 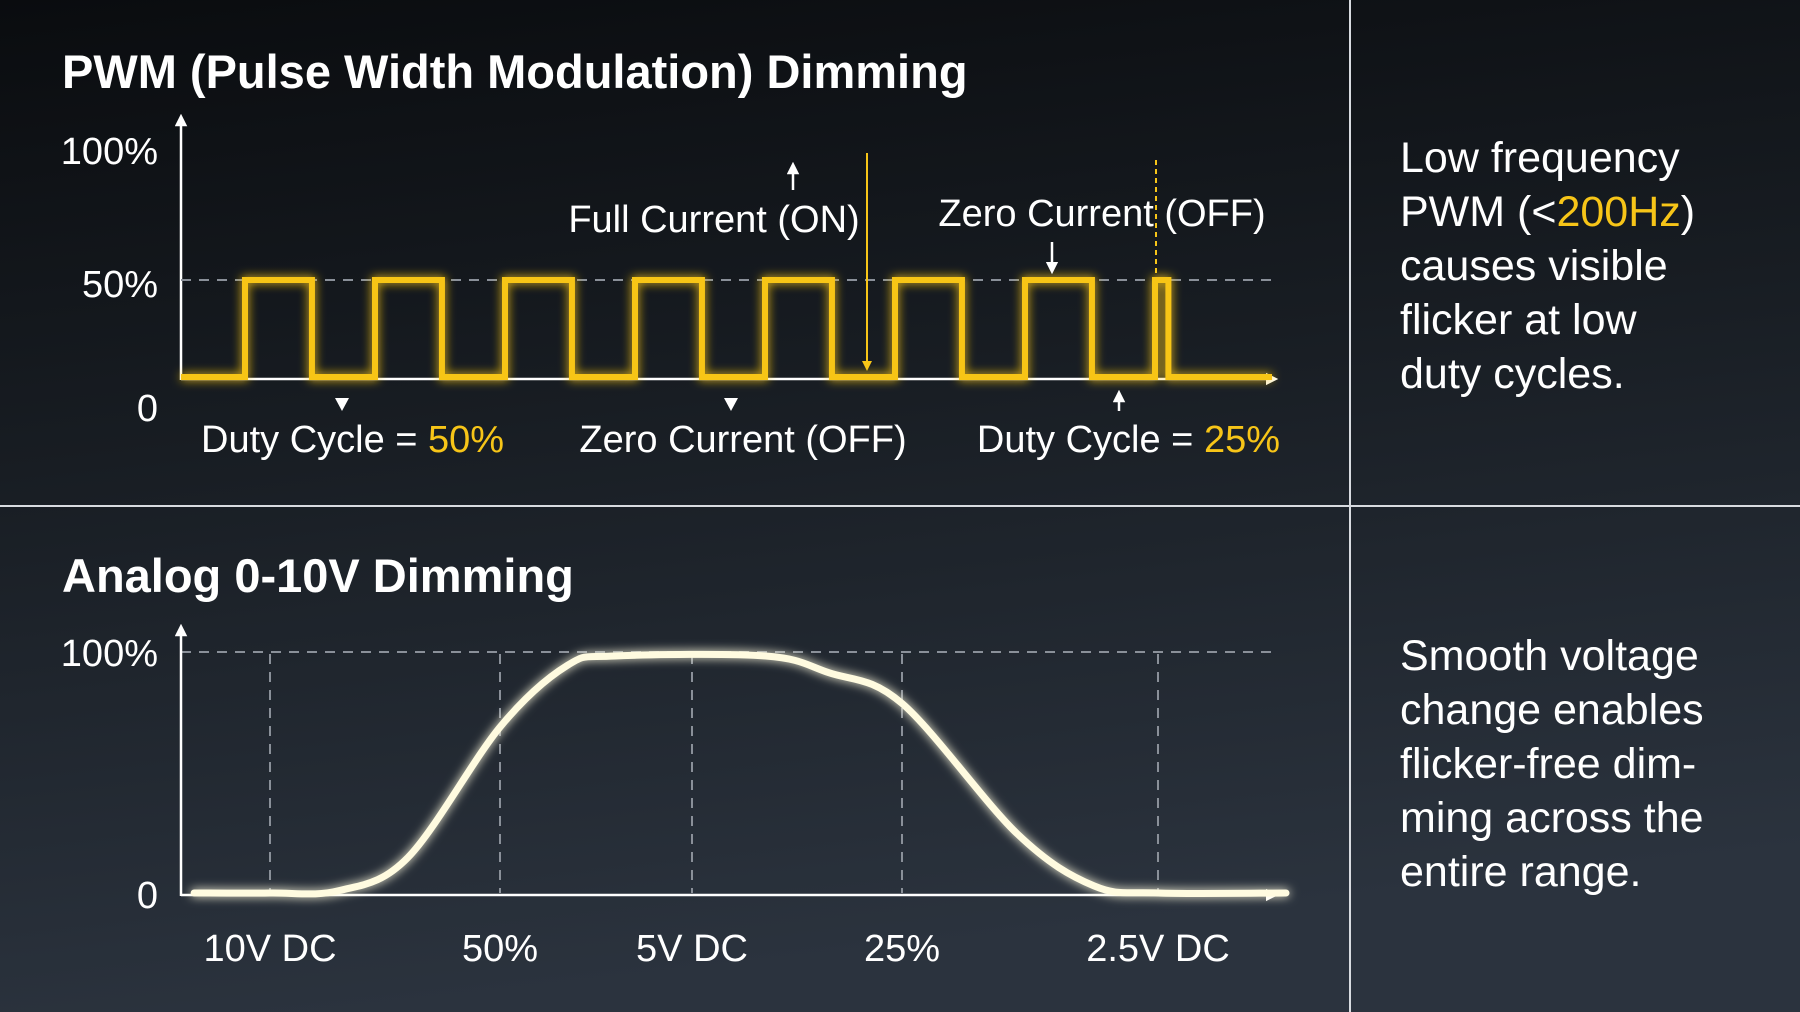 What do you see at coordinates (314, 440) in the screenshot?
I see `duty-50-prefix: Duty Cycle =` at bounding box center [314, 440].